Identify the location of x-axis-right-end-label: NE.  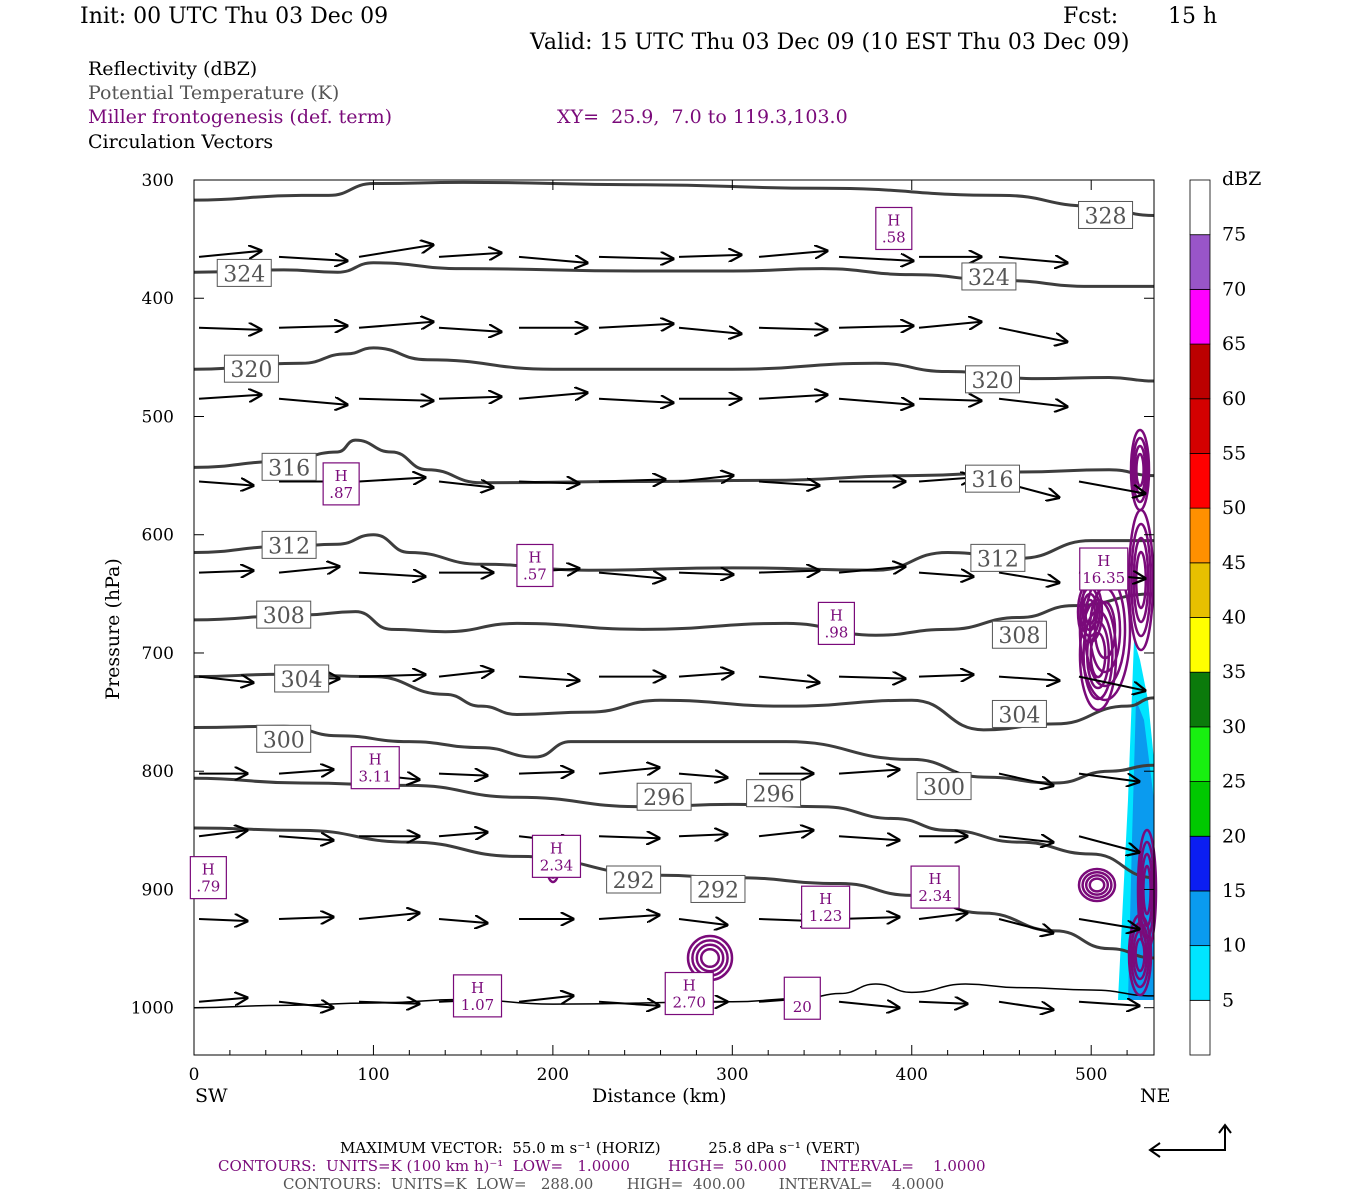
(1155, 1096).